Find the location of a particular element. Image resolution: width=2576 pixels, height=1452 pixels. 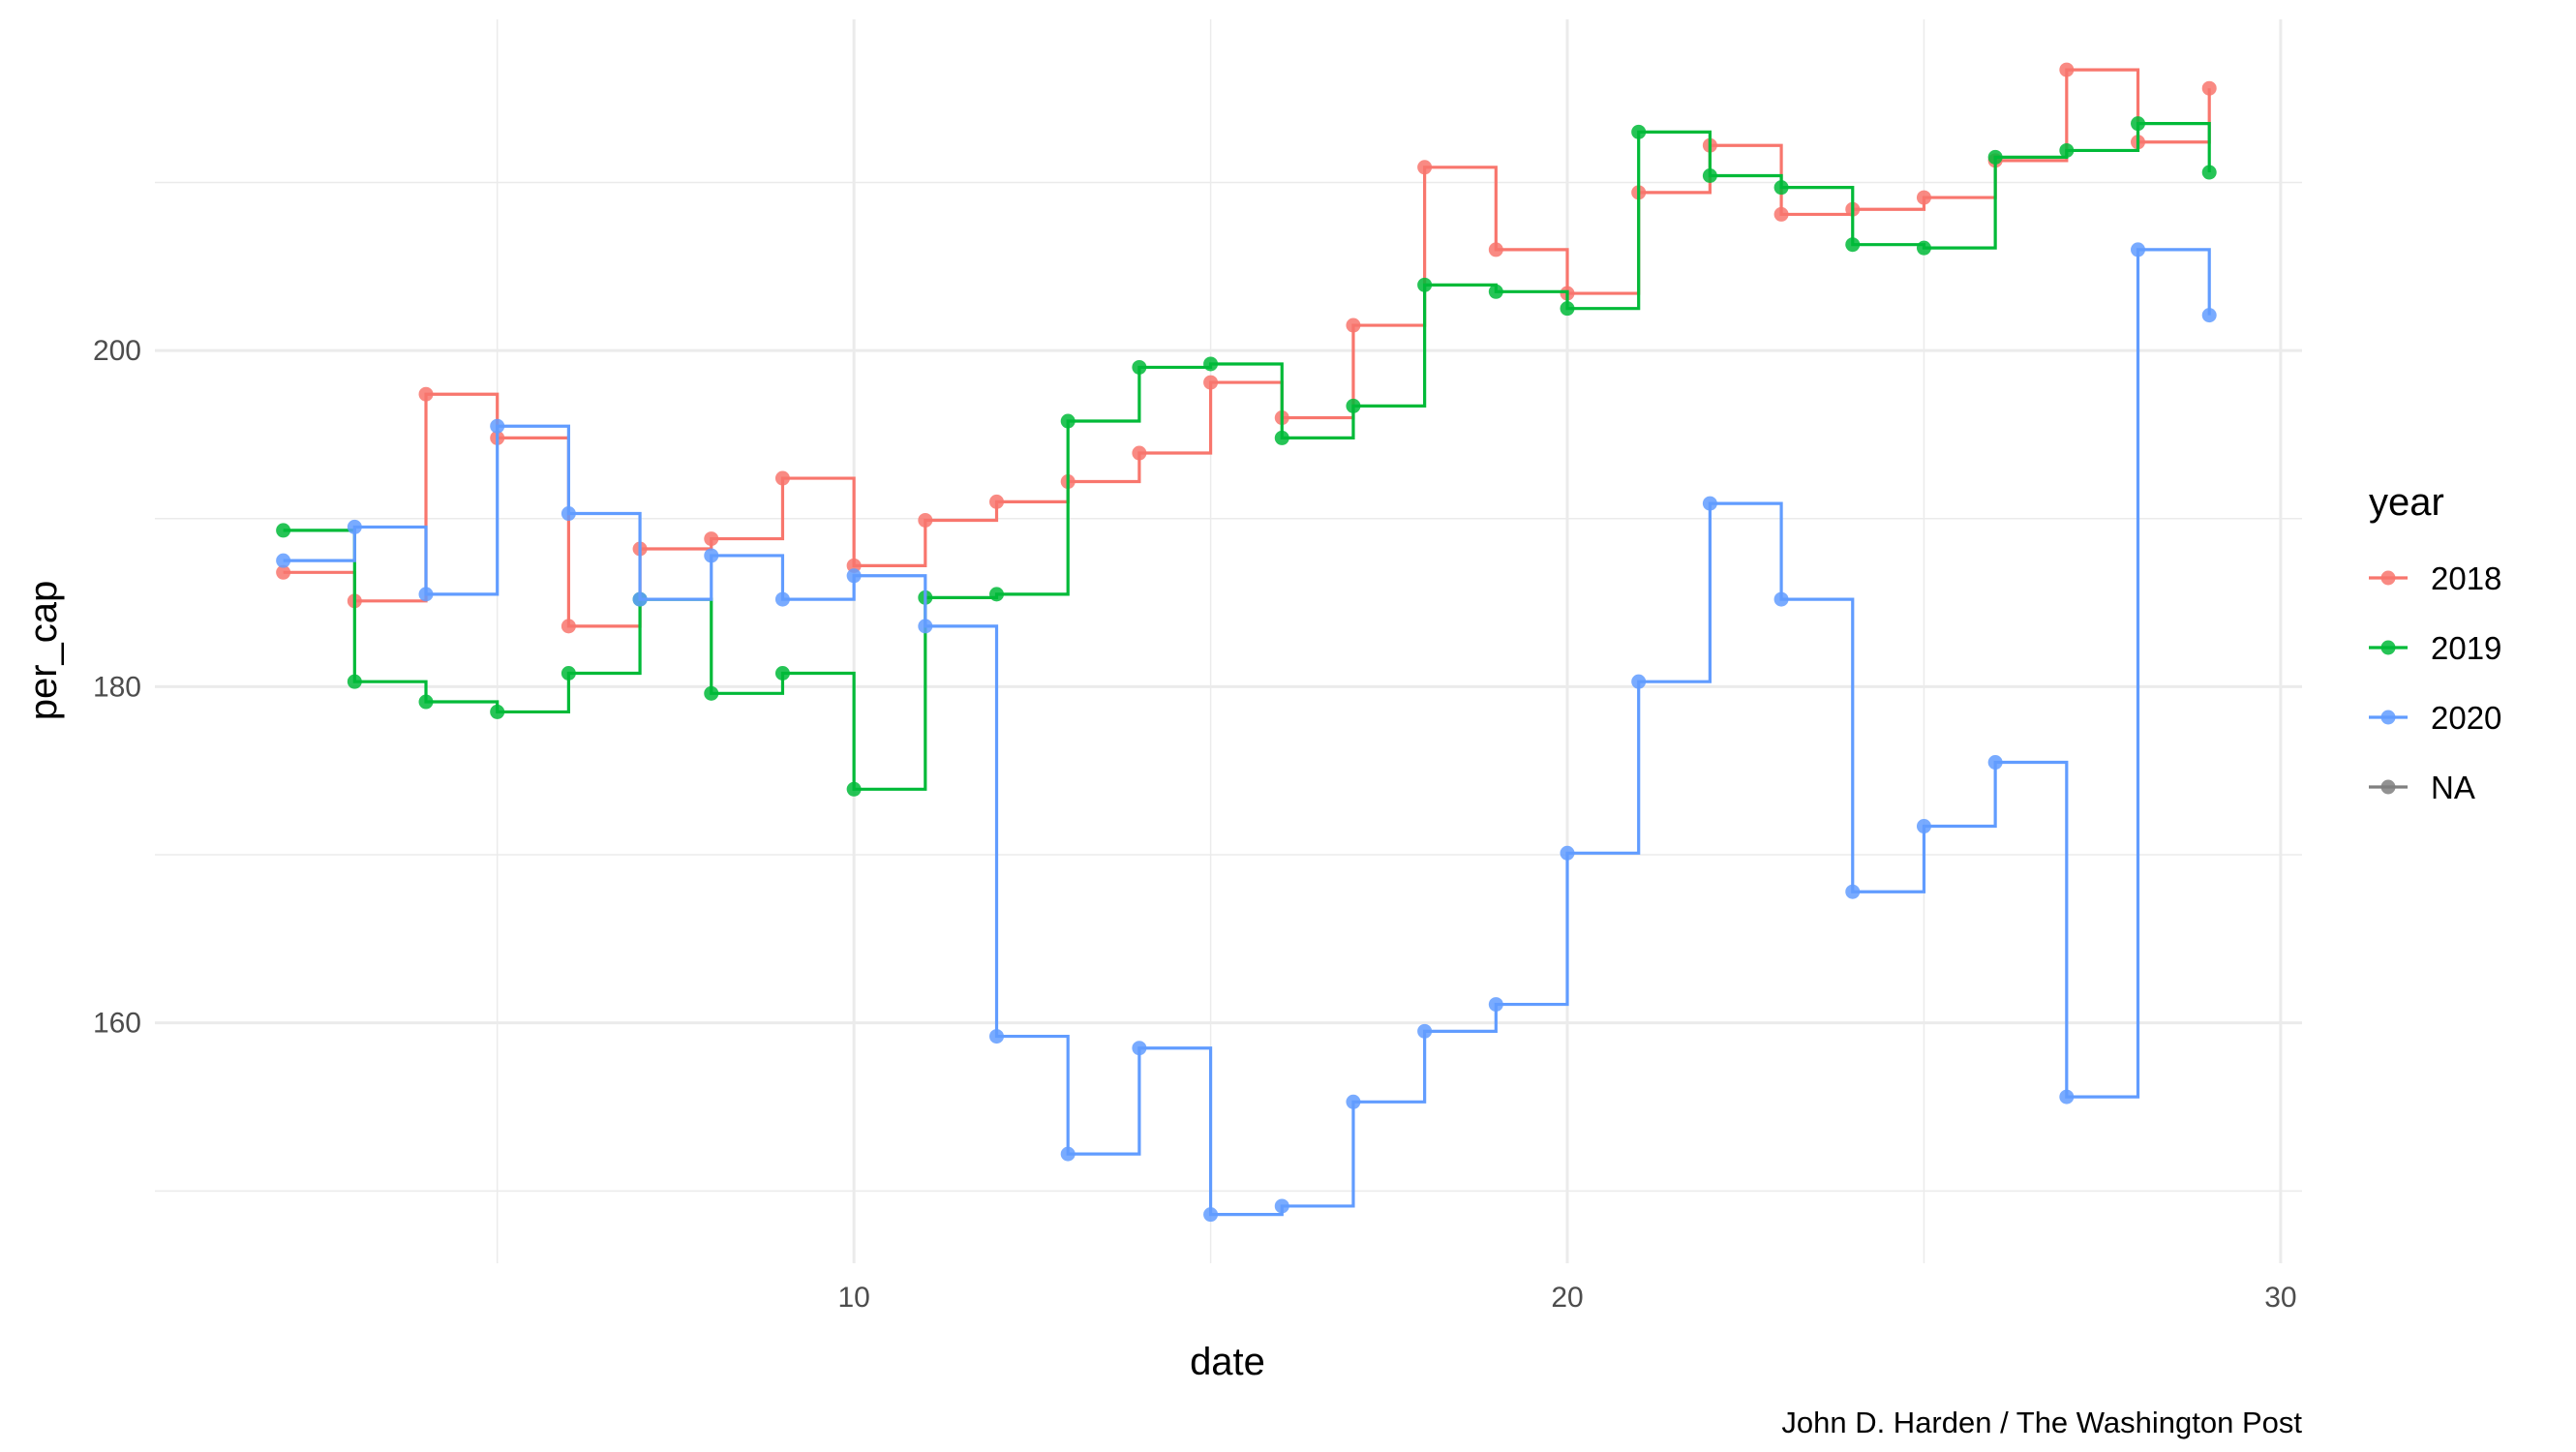

x-axis-tick-labels: 10 20 30 is located at coordinates (1566, 1298).